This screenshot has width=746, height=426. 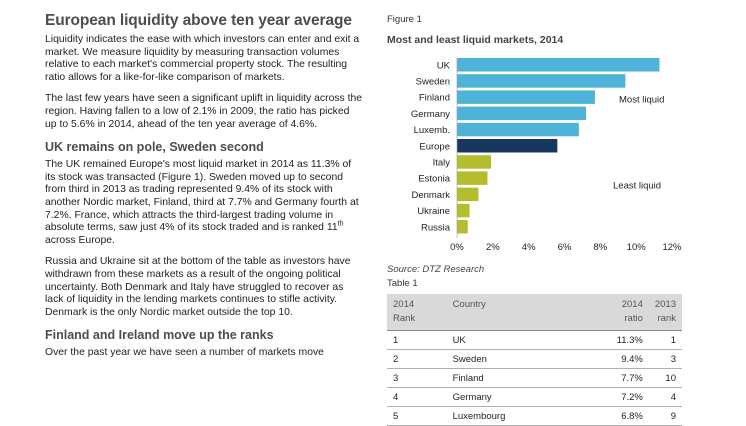 I want to click on x-tick-label: 12%, so click(x=672, y=247).